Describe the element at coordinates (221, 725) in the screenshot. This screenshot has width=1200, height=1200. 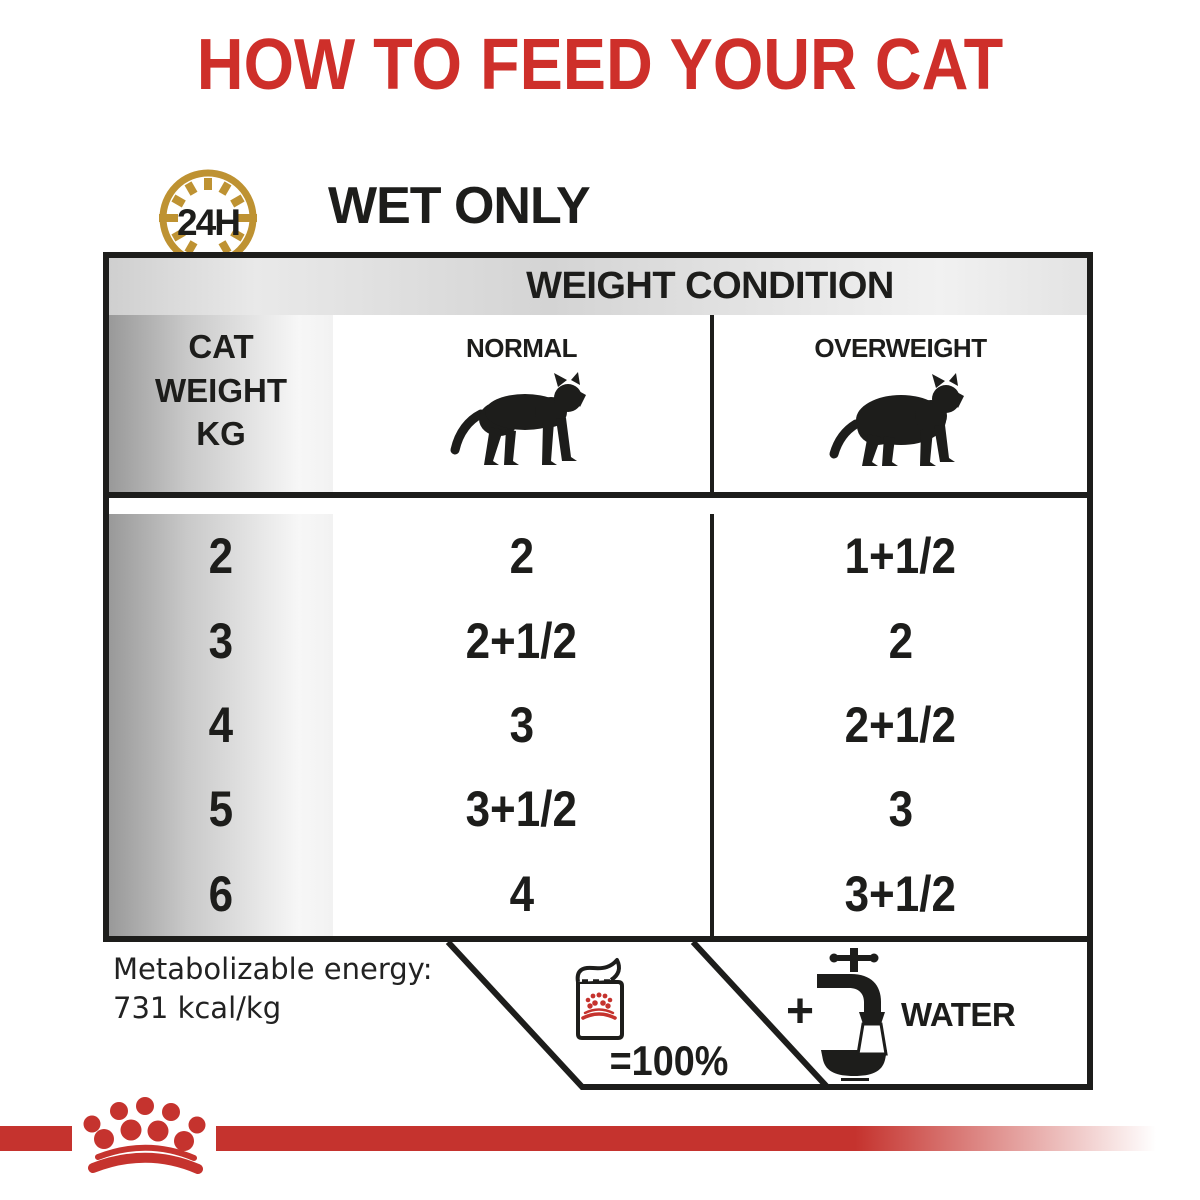
I see `cell-cat-weight: 4` at that location.